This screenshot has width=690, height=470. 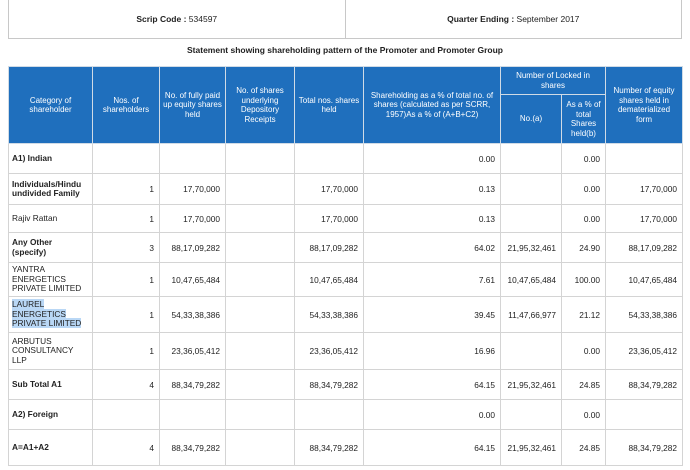 What do you see at coordinates (432, 279) in the screenshot?
I see `cell-shareholding-pct: 7.61` at bounding box center [432, 279].